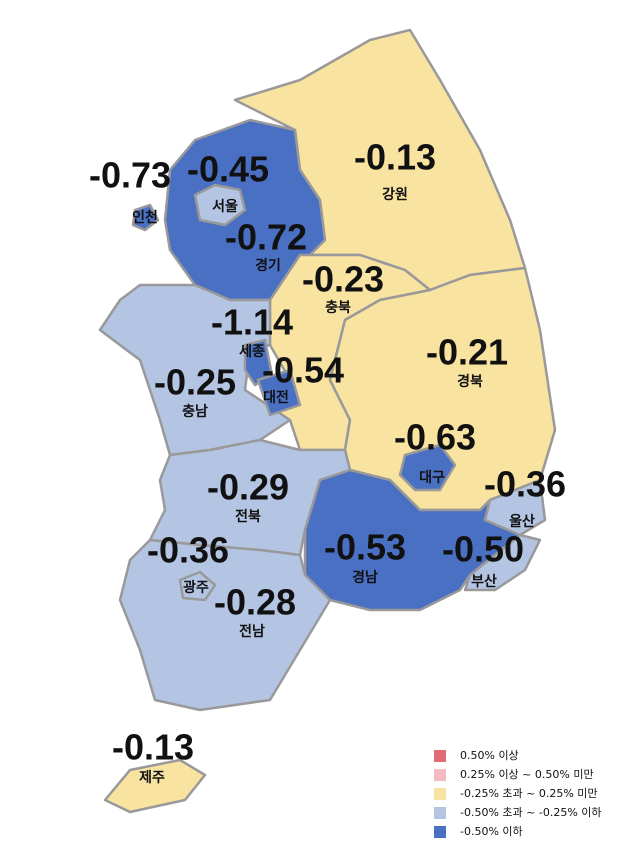 The width and height of the screenshot is (640, 853). What do you see at coordinates (343, 279) in the screenshot?
I see `region-value: -0.23` at bounding box center [343, 279].